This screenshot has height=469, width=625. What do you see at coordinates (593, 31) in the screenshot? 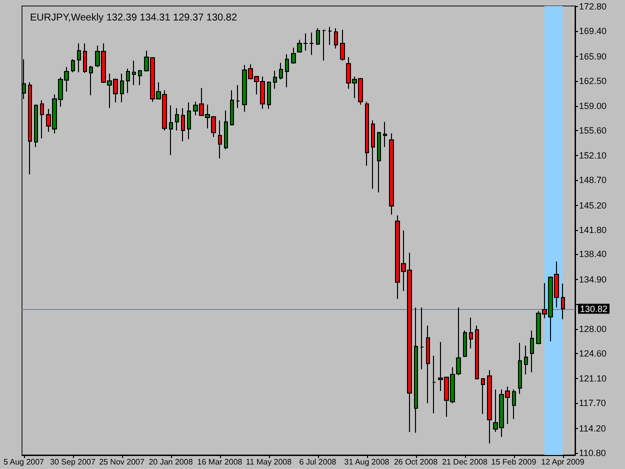
I see `y-tick-label: 169.40` at bounding box center [593, 31].